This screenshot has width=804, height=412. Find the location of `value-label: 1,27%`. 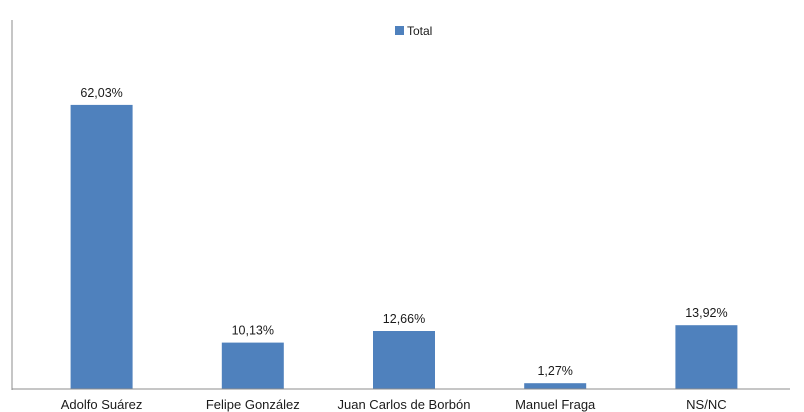

value-label: 1,27% is located at coordinates (554, 371).